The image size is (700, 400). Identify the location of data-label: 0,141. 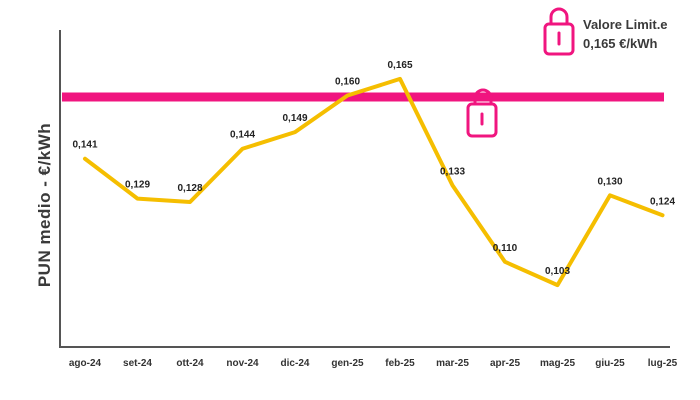
(84, 145).